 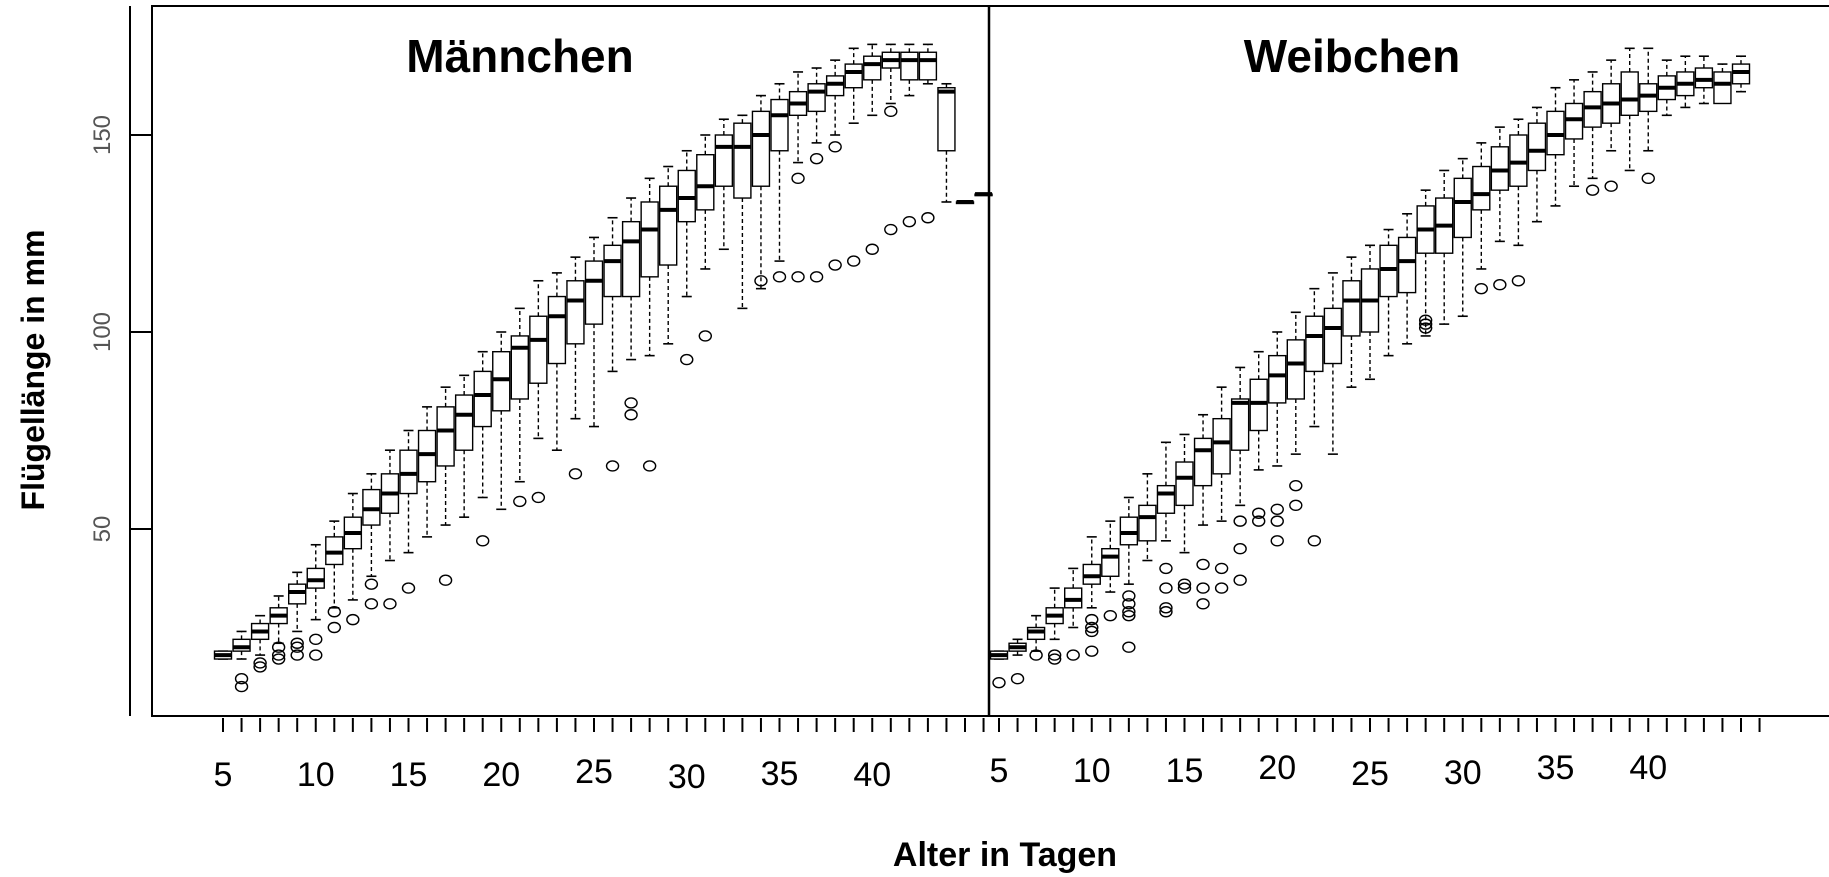 I want to click on x-tick-label: 20, so click(x=501, y=775).